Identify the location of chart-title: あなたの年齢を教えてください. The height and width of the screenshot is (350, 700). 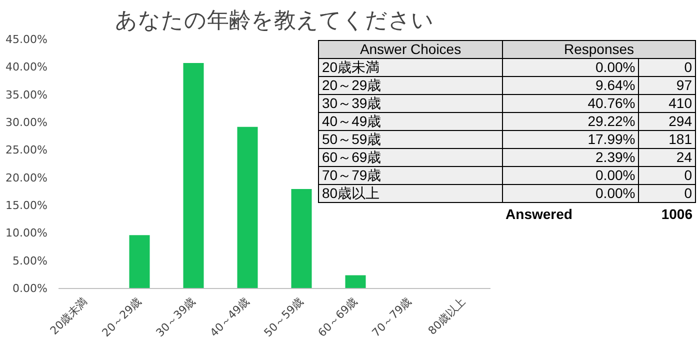
(274, 21).